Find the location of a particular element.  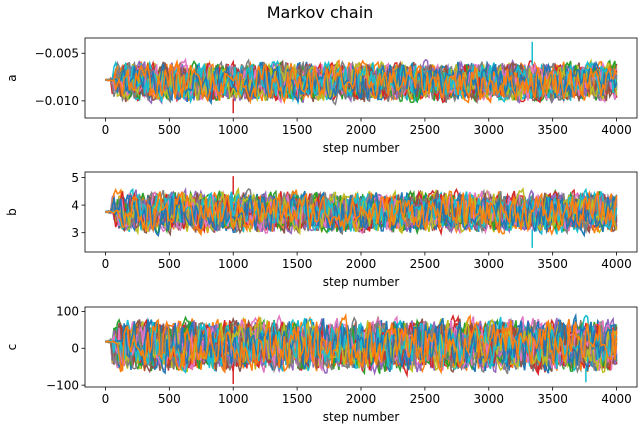

y-tick-label: 4 is located at coordinates (75, 205).